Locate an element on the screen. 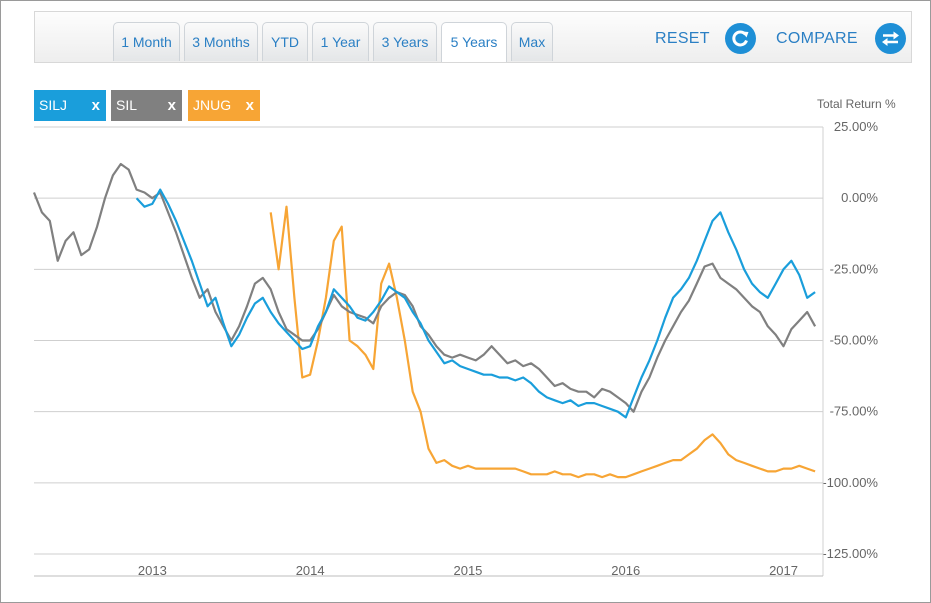  y-tick-label: -125.00% is located at coordinates (850, 553).